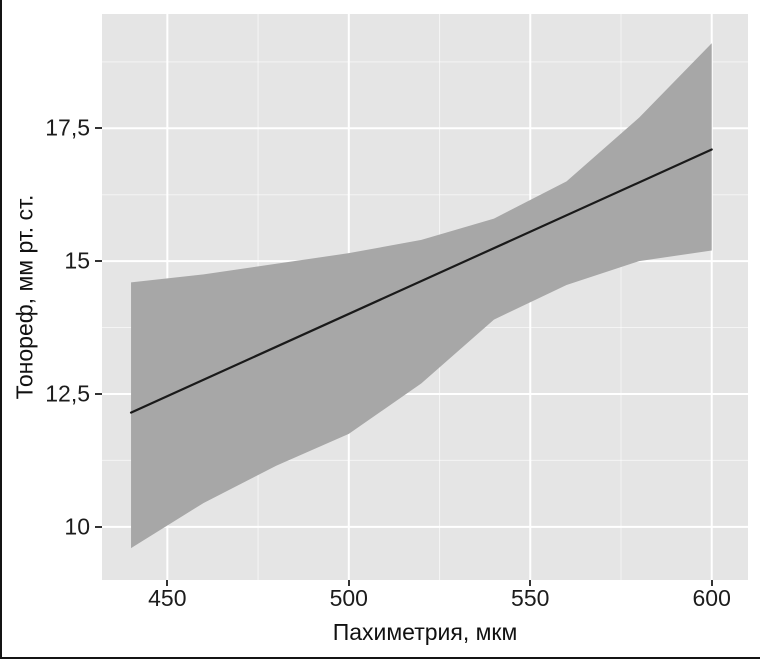 This screenshot has height=659, width=760. I want to click on x-tick-label: 500, so click(348, 598).